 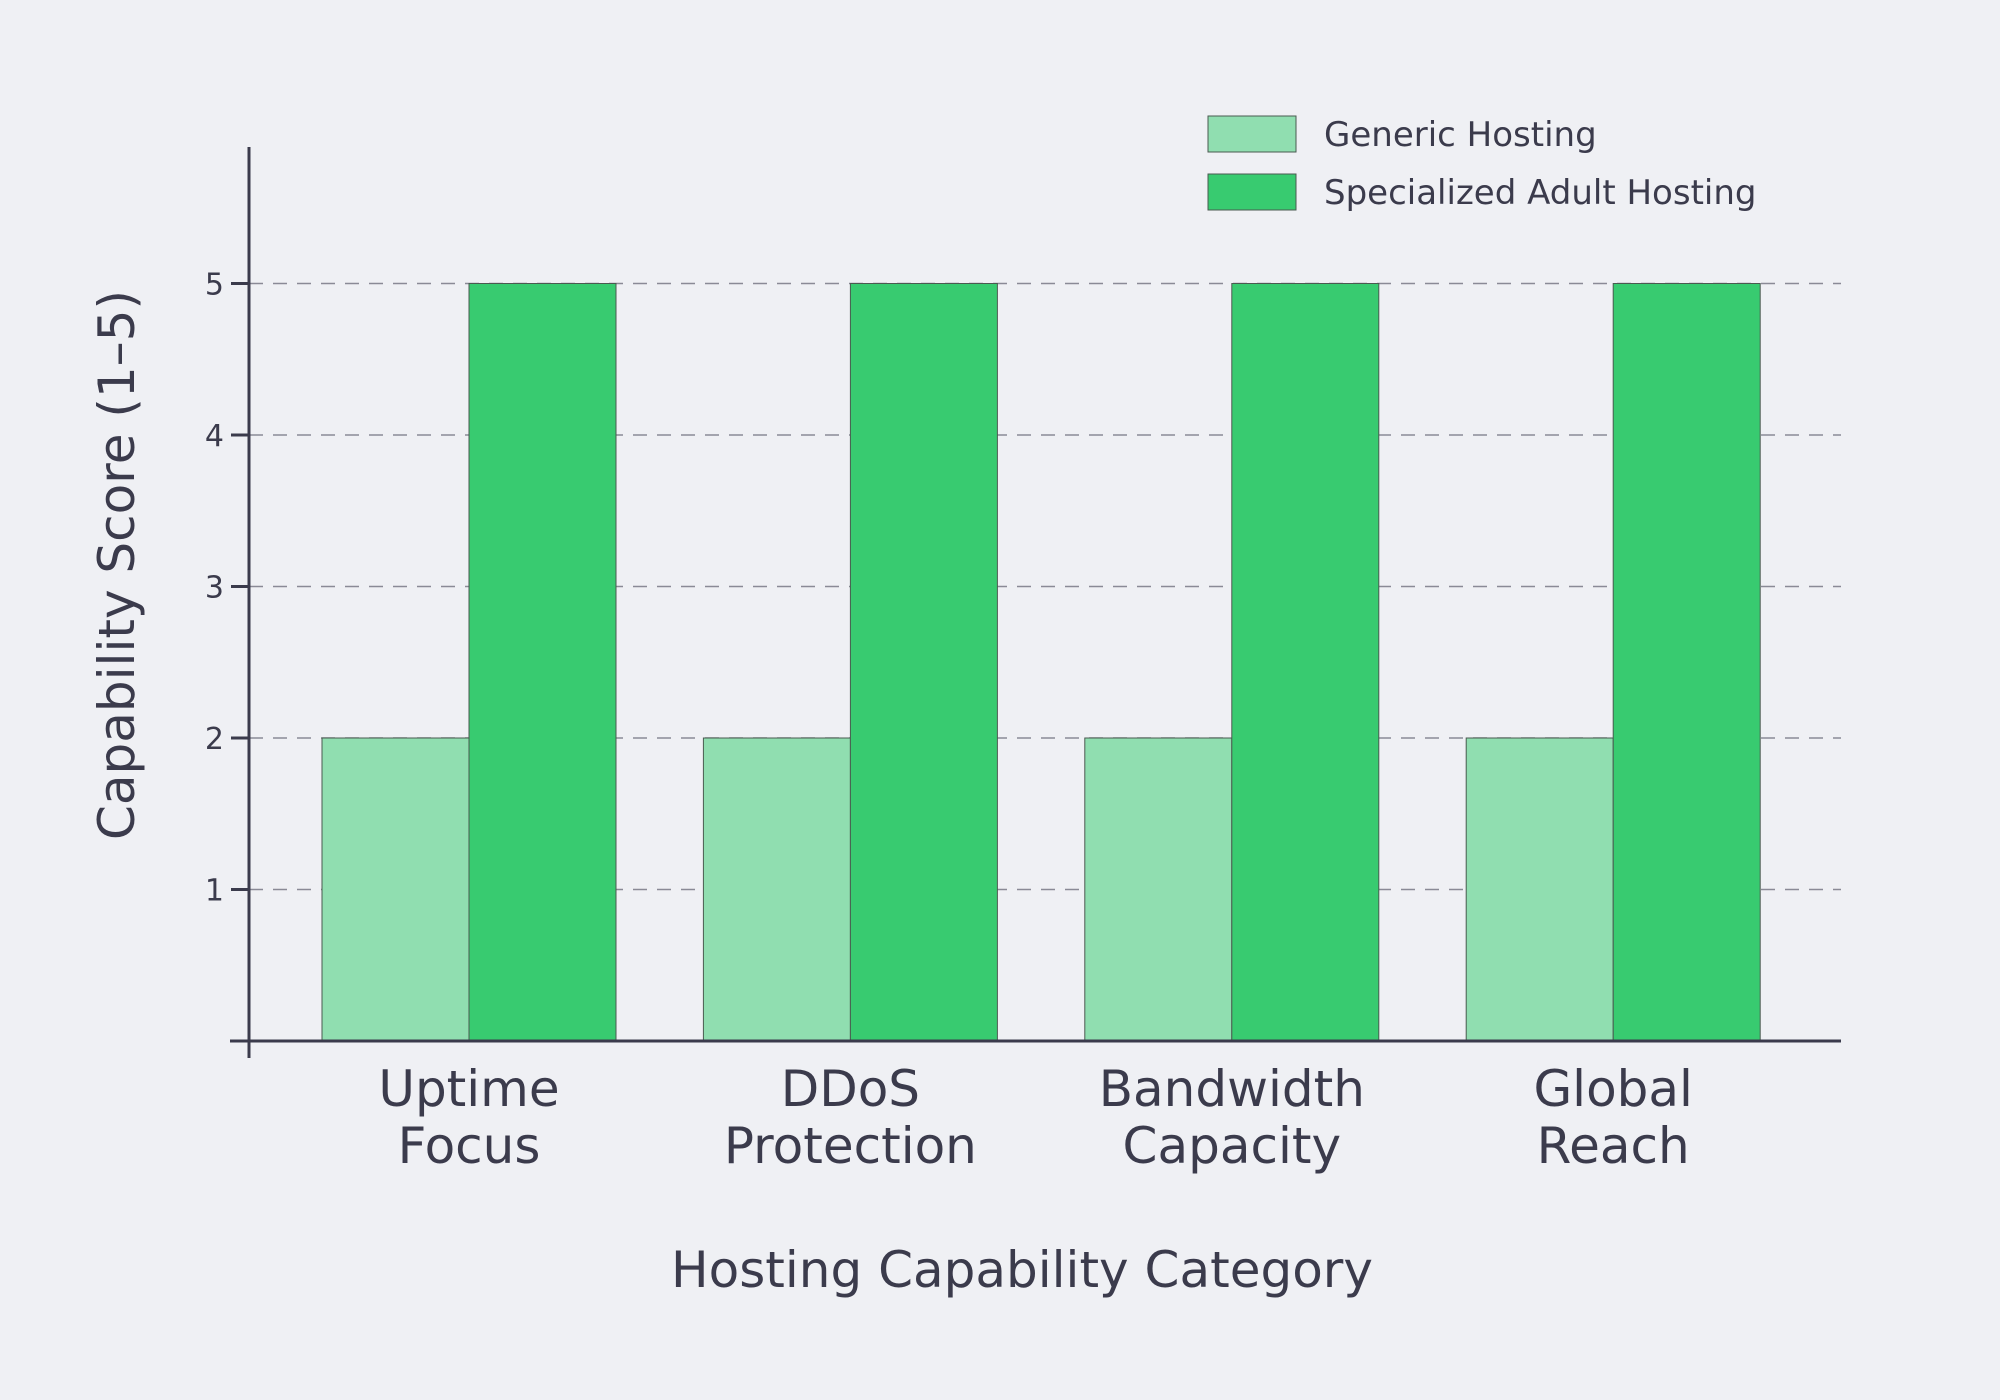 What do you see at coordinates (214, 436) in the screenshot?
I see `y-tick-label: 4` at bounding box center [214, 436].